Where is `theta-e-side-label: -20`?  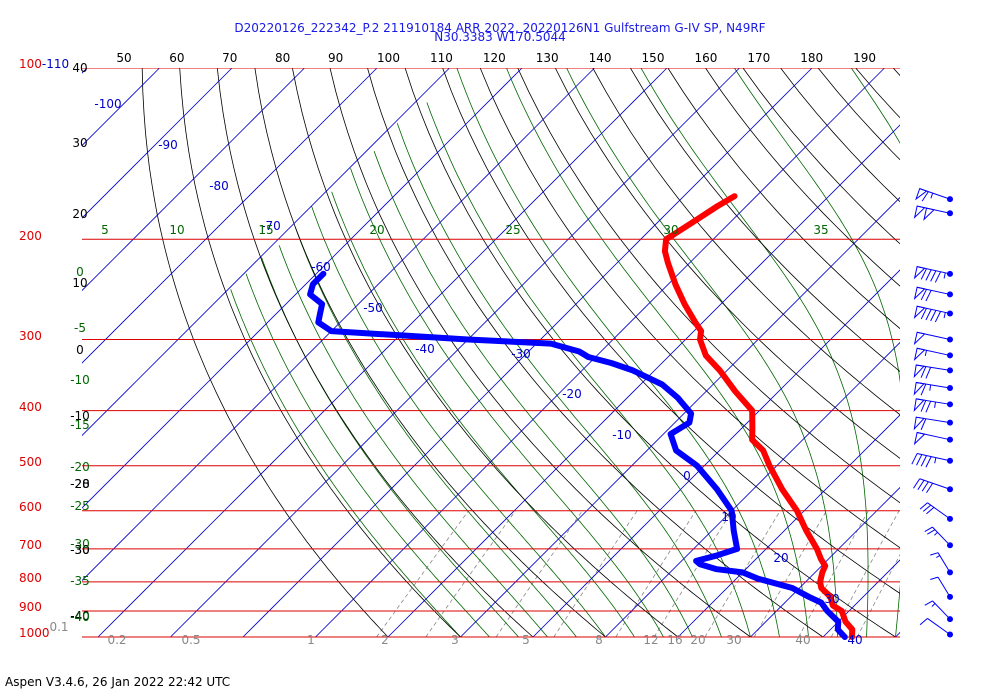
theta-e-side-label: -20 is located at coordinates (80, 467).